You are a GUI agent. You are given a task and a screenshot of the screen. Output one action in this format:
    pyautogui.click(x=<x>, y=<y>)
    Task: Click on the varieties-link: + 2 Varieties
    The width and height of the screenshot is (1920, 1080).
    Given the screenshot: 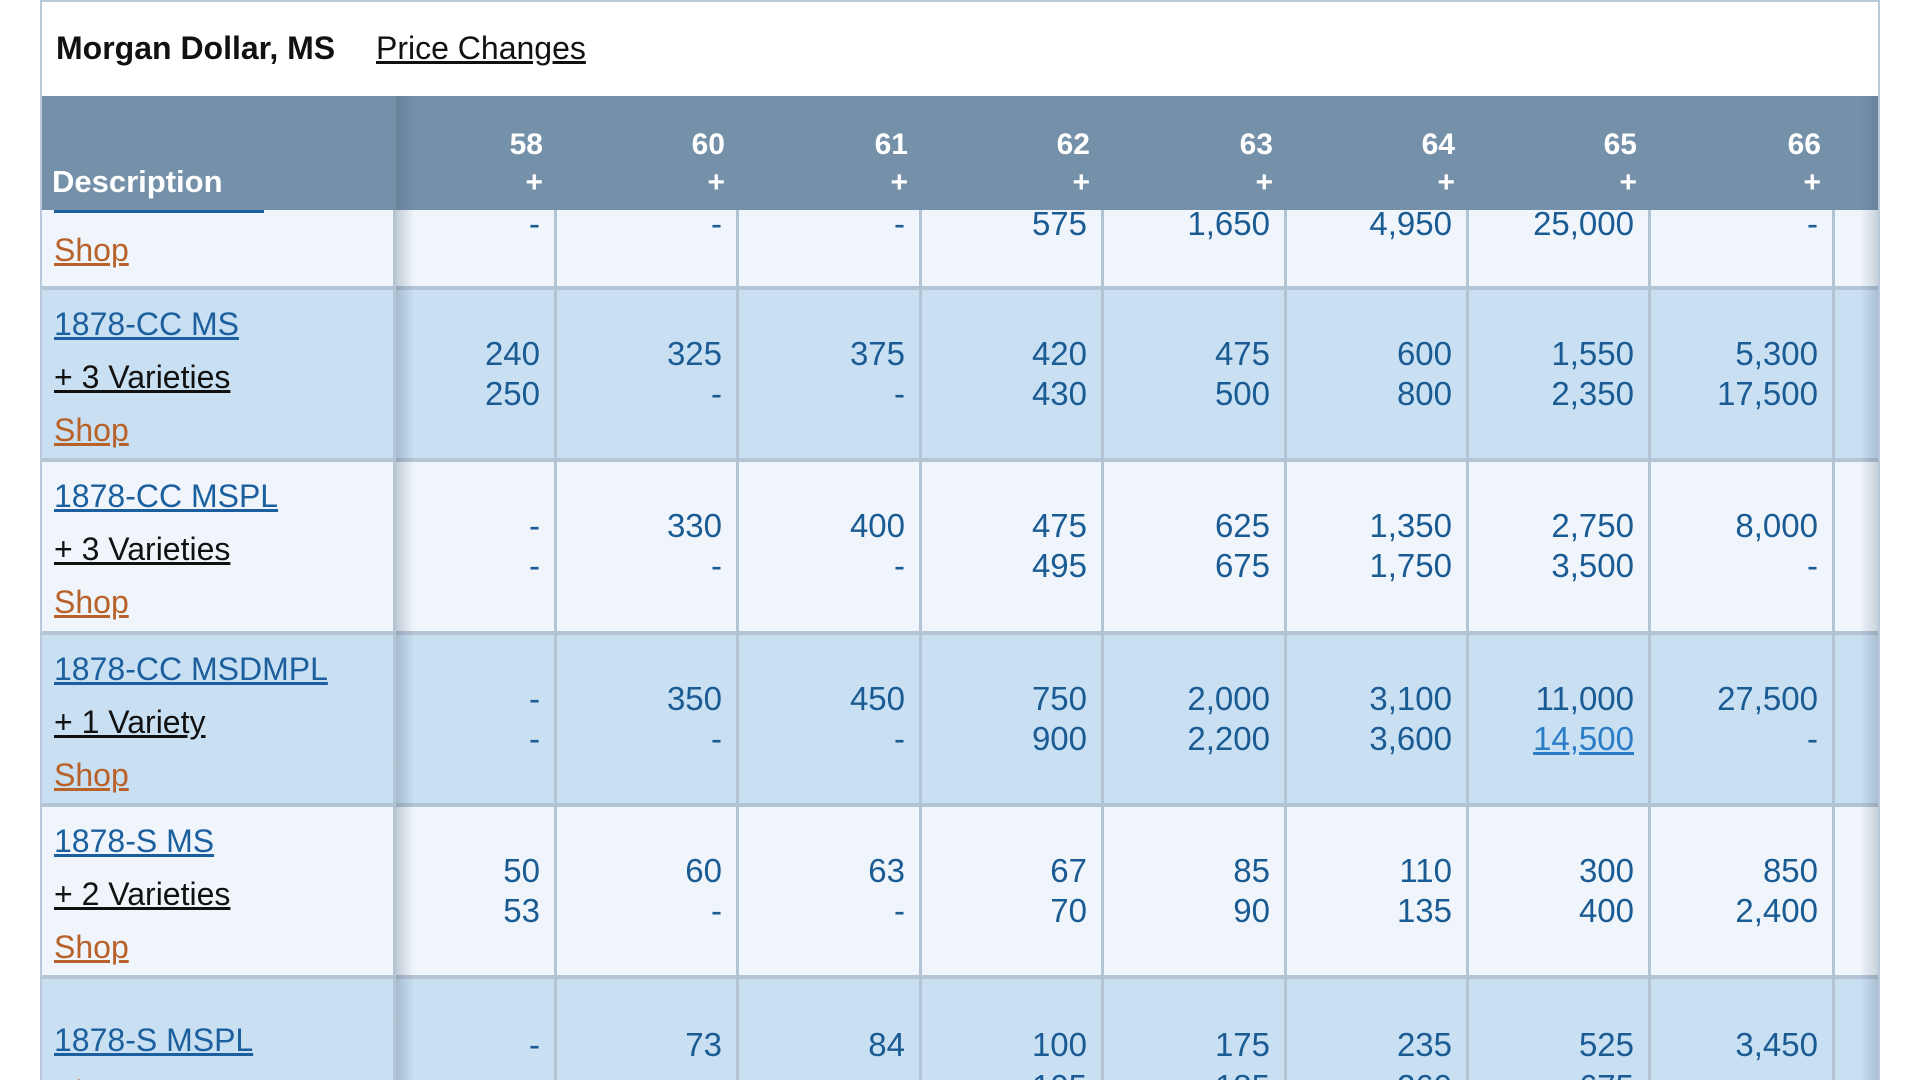 What is the action you would take?
    pyautogui.click(x=142, y=894)
    